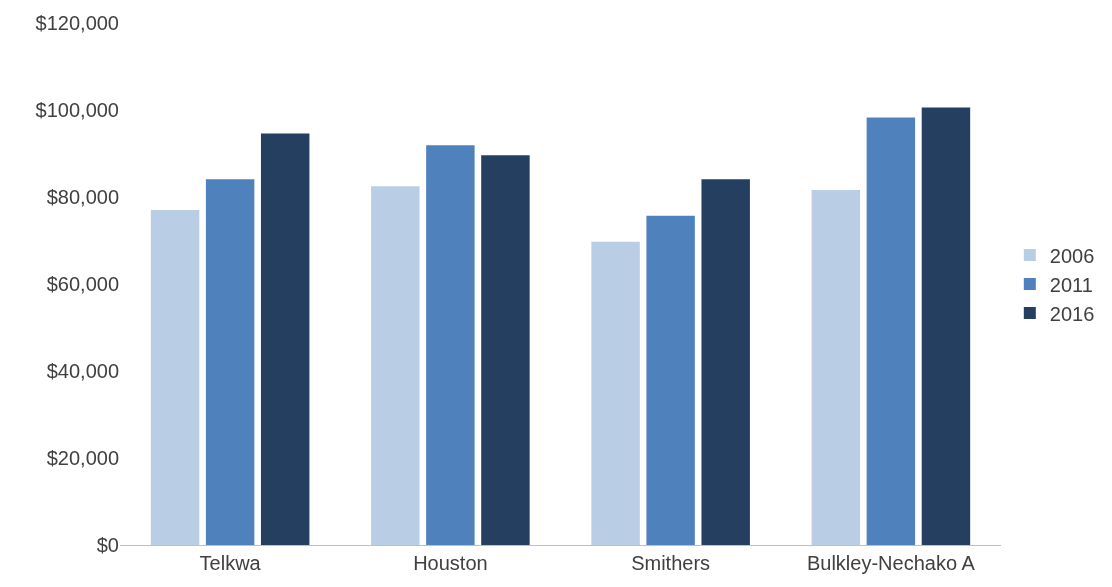  What do you see at coordinates (77, 110) in the screenshot?
I see `y-tick-label: $100,000` at bounding box center [77, 110].